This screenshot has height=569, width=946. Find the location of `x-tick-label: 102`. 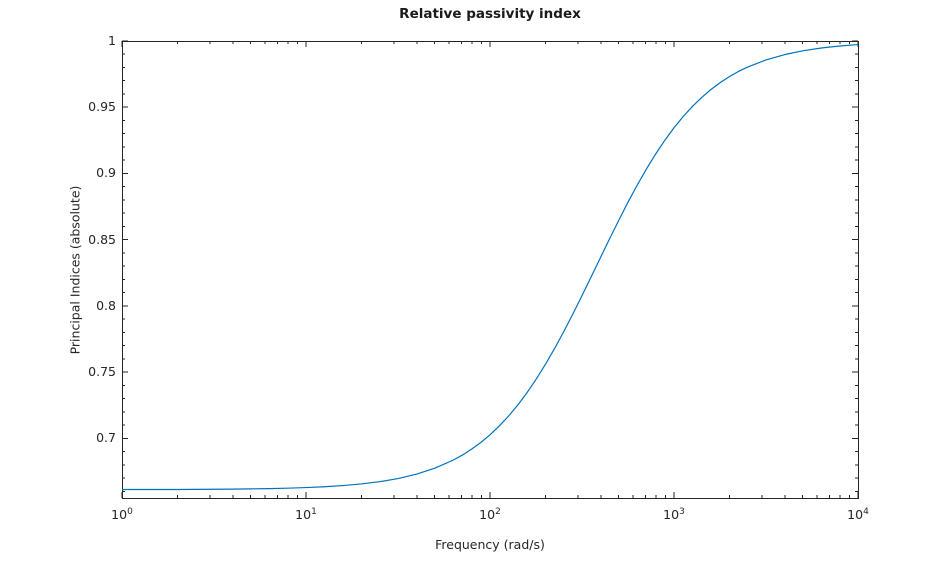

x-tick-label: 102 is located at coordinates (490, 515).